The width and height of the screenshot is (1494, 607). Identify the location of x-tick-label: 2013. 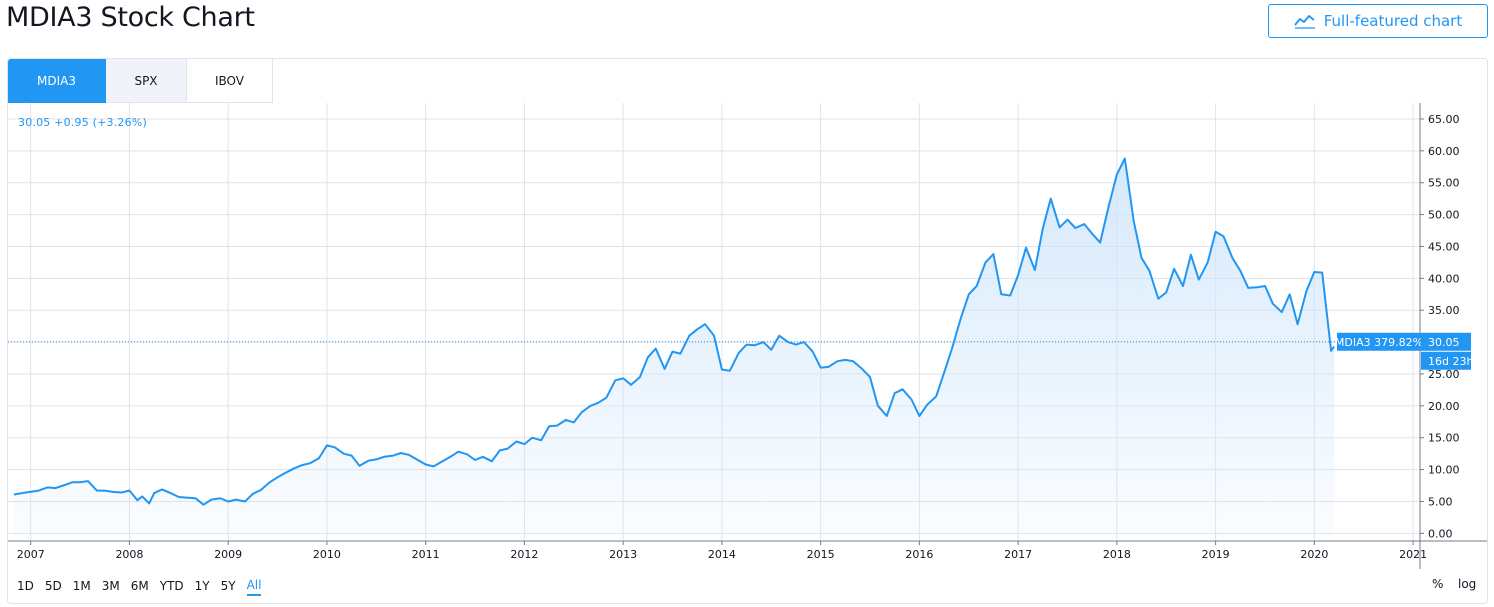
(623, 554).